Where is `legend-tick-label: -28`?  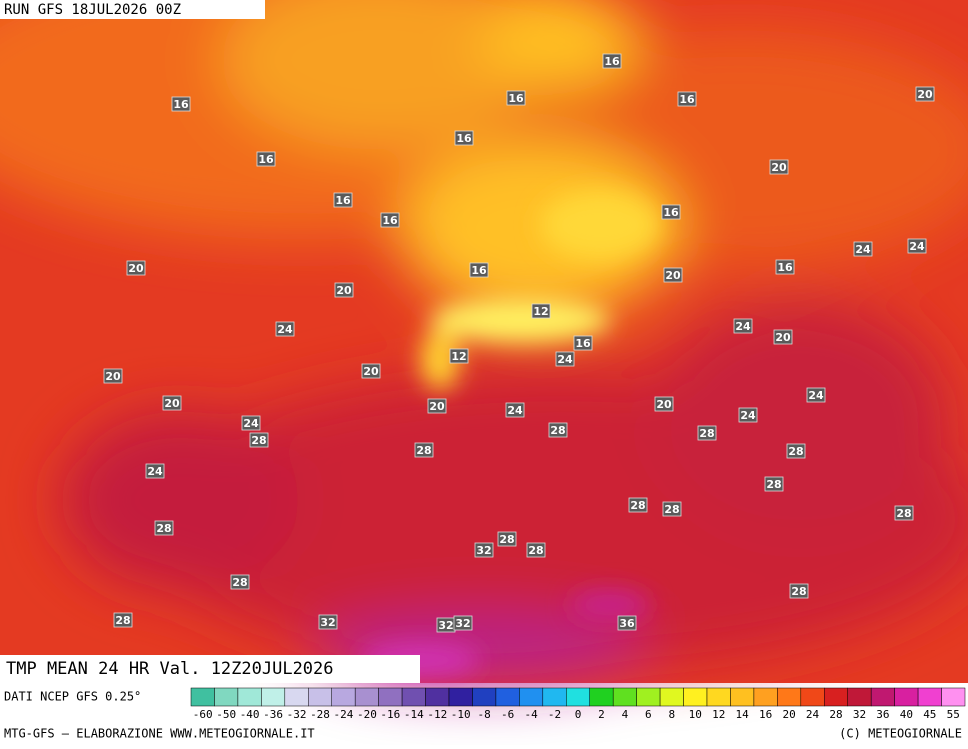
legend-tick-label: -28 is located at coordinates (320, 714).